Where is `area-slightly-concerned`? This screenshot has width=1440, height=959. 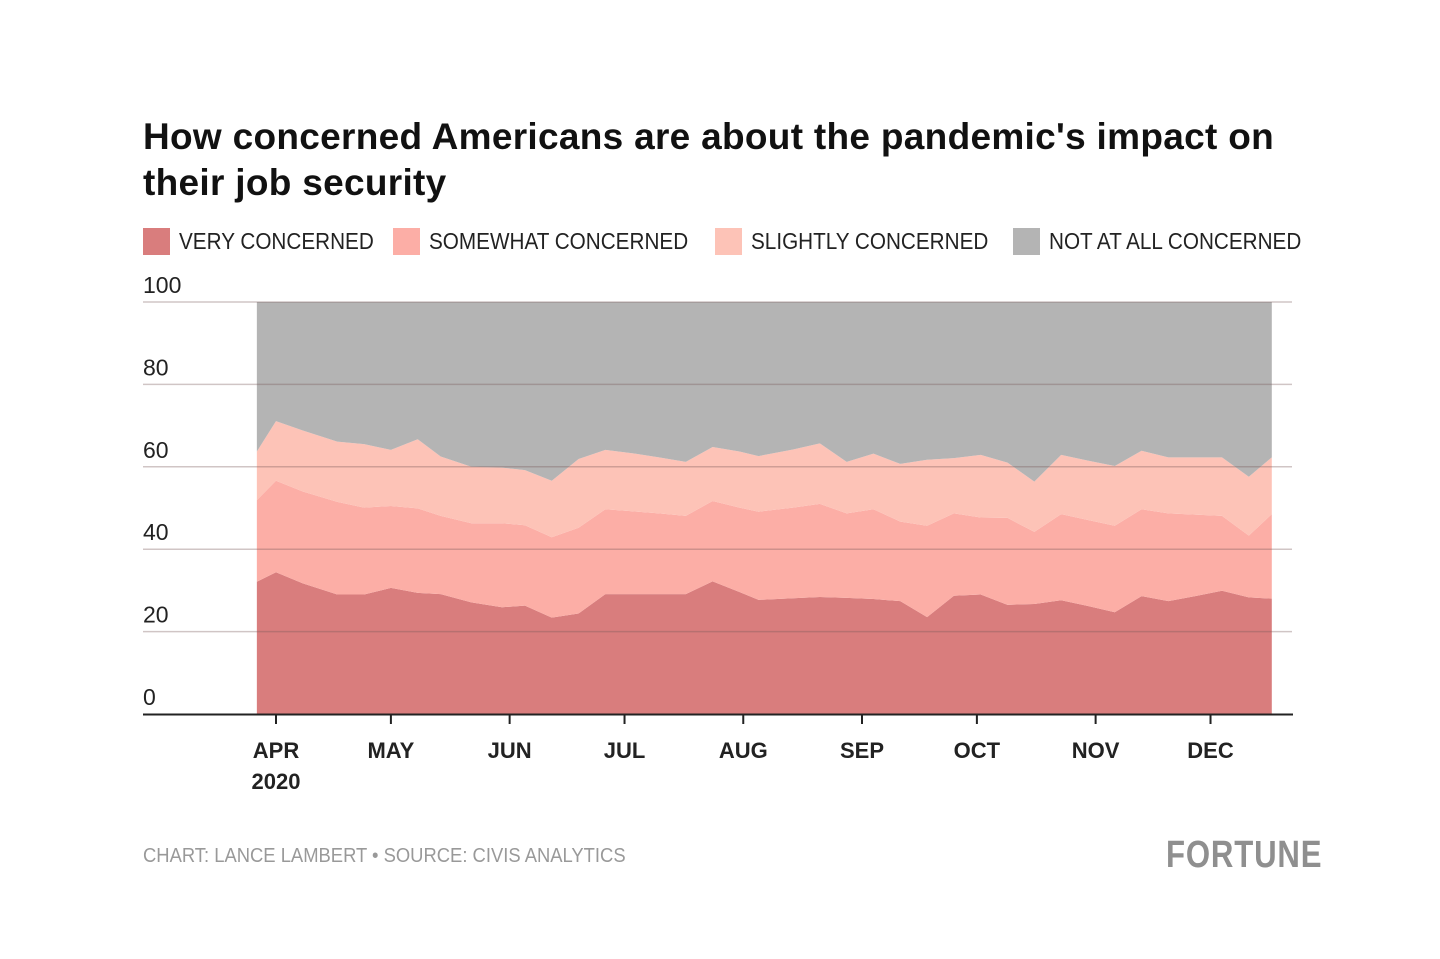 area-slightly-concerned is located at coordinates (764, 479).